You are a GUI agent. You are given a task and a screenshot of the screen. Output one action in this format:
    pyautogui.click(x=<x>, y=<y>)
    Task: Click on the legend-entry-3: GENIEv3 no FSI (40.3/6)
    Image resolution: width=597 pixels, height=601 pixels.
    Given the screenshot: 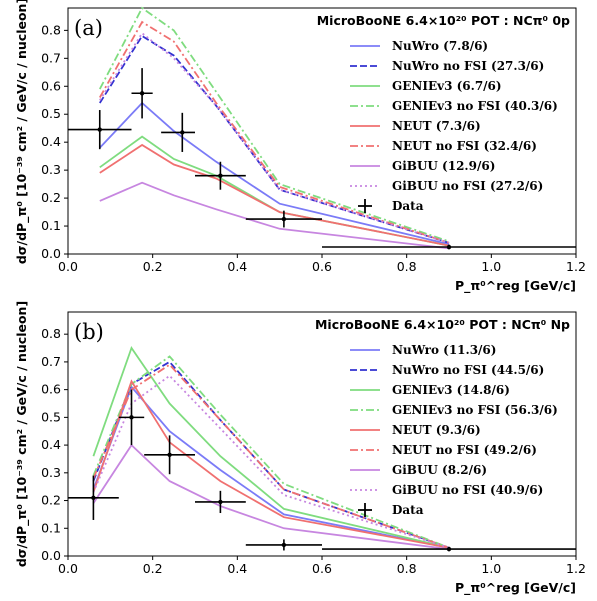 What is the action you would take?
    pyautogui.click(x=475, y=106)
    